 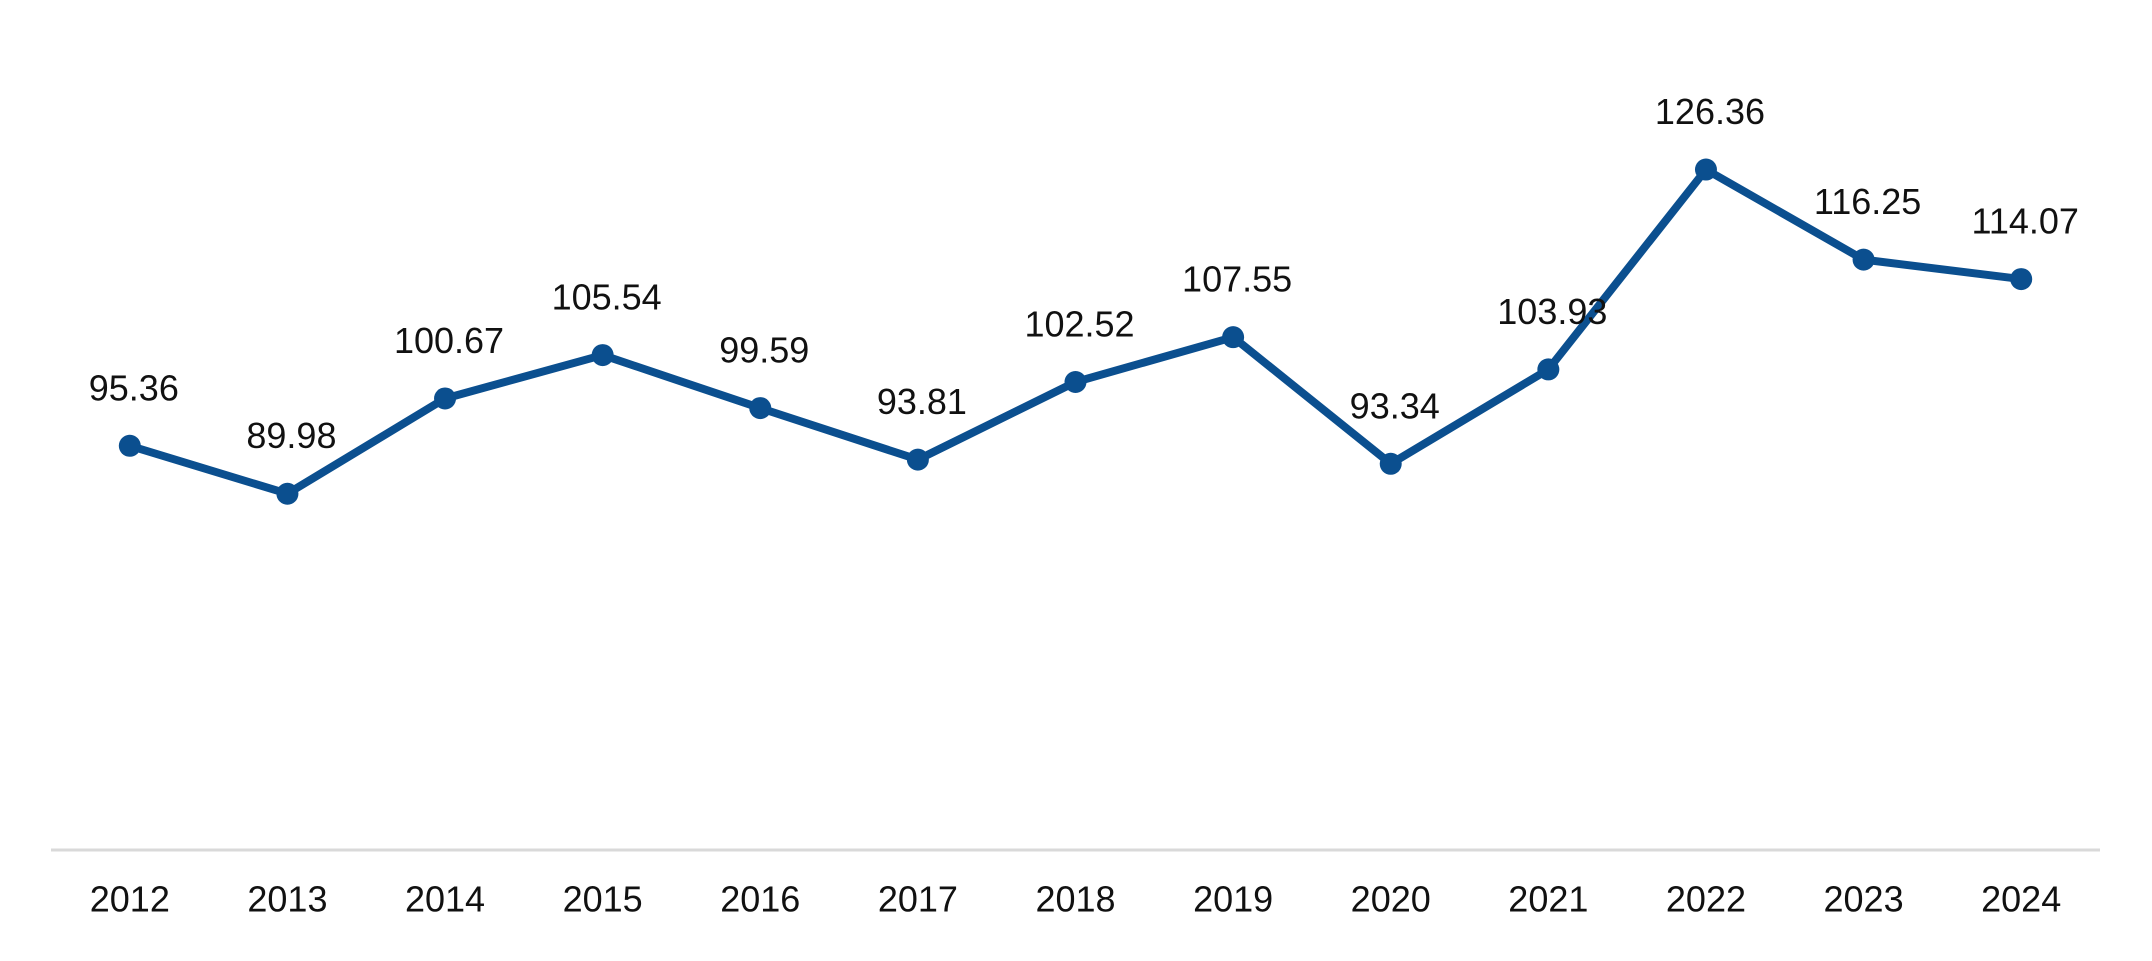 What do you see at coordinates (2021, 899) in the screenshot?
I see `x-tick-label: 2024` at bounding box center [2021, 899].